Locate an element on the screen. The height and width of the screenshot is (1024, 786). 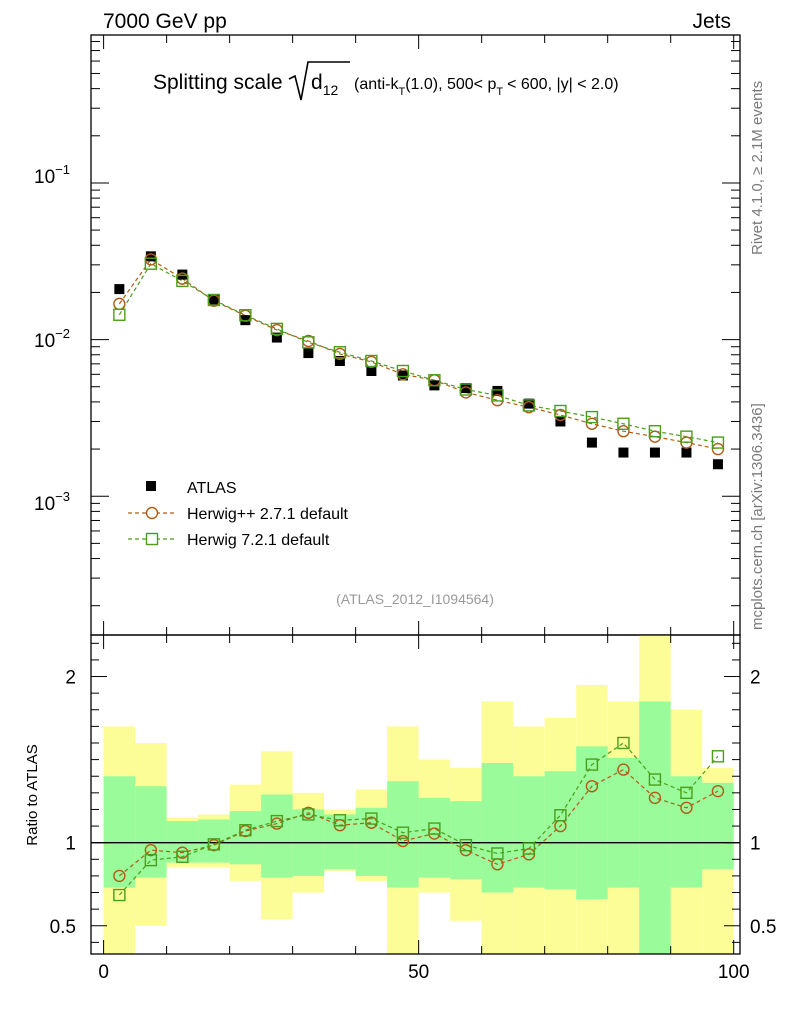
ratio-ytick-label-right: 2 is located at coordinates (755, 678).